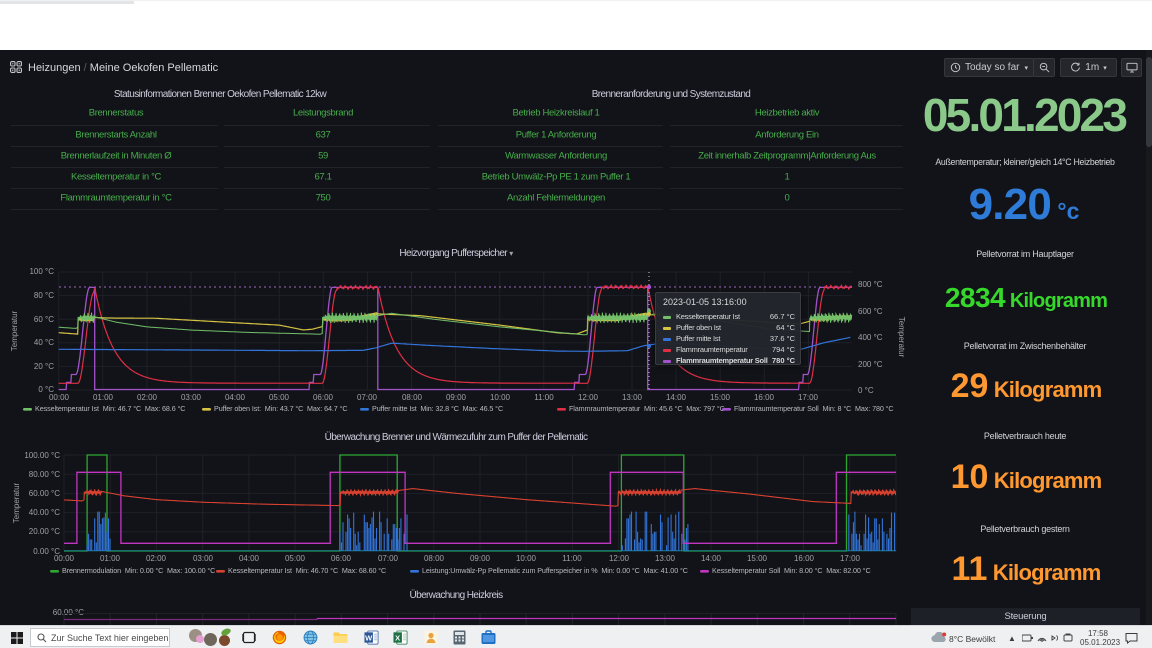 The image size is (1152, 648). Describe the element at coordinates (46, 551) in the screenshot. I see `svg-text: 0.00 °C` at that location.